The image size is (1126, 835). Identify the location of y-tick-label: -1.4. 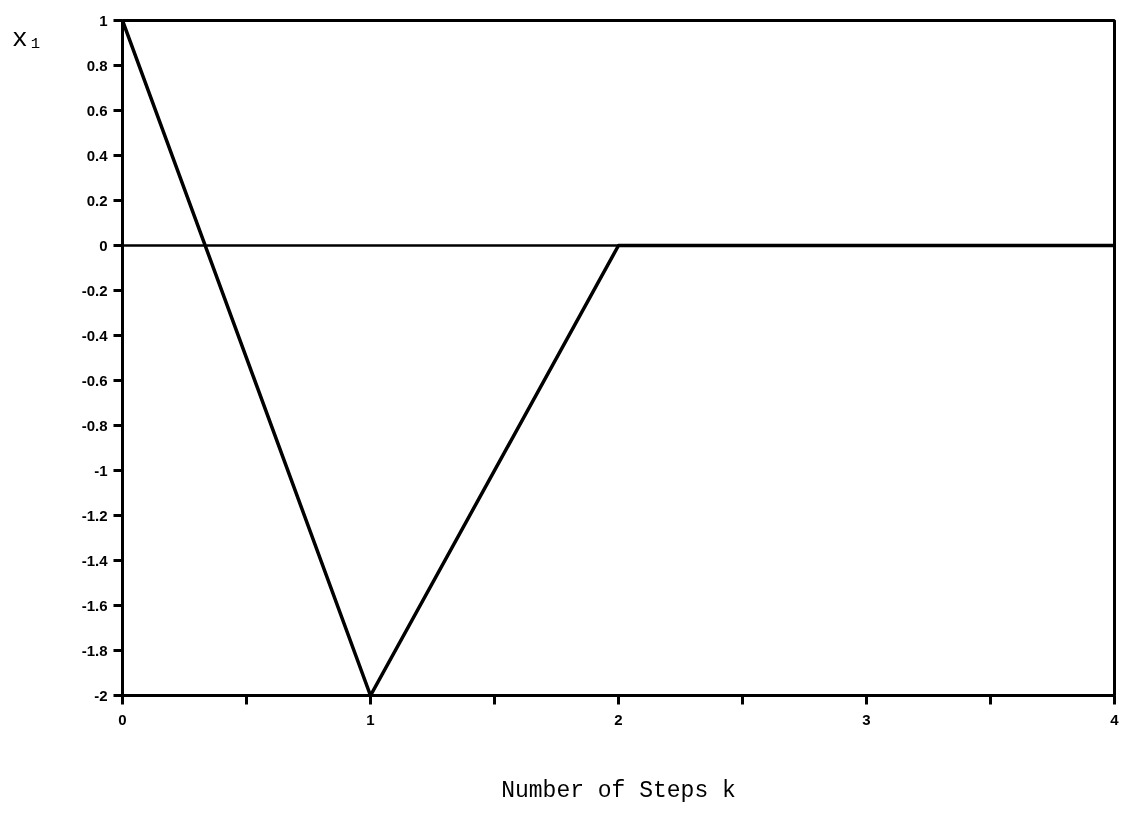
(95, 560).